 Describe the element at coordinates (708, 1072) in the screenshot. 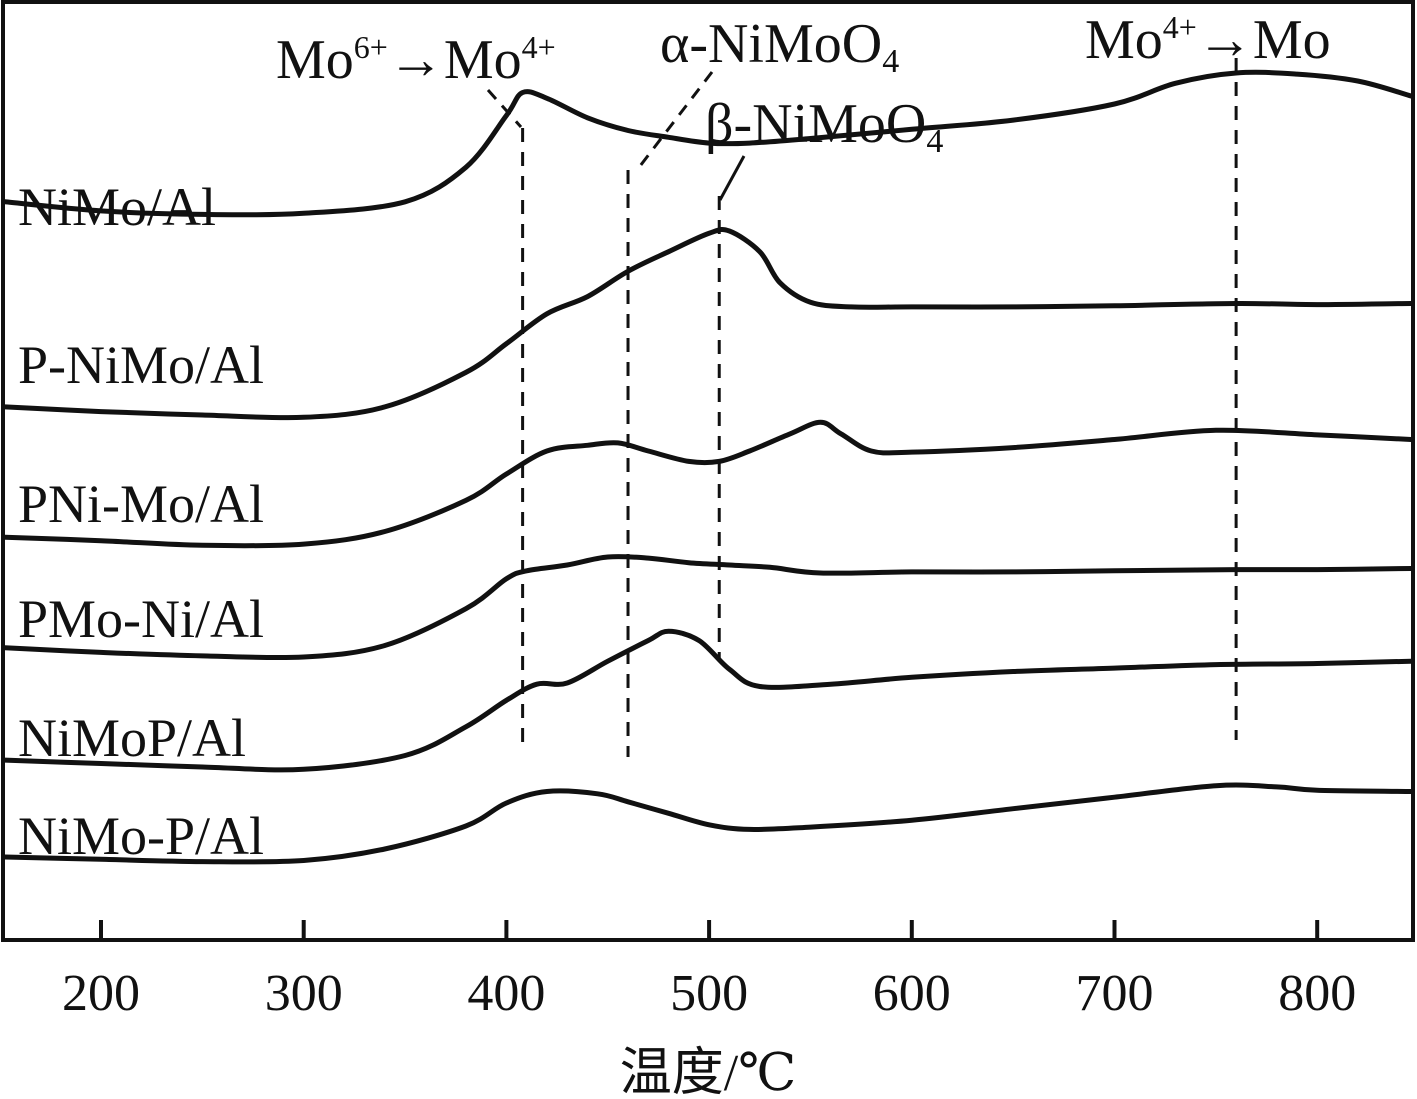

I see `x-axis-label: 温度/℃` at that location.